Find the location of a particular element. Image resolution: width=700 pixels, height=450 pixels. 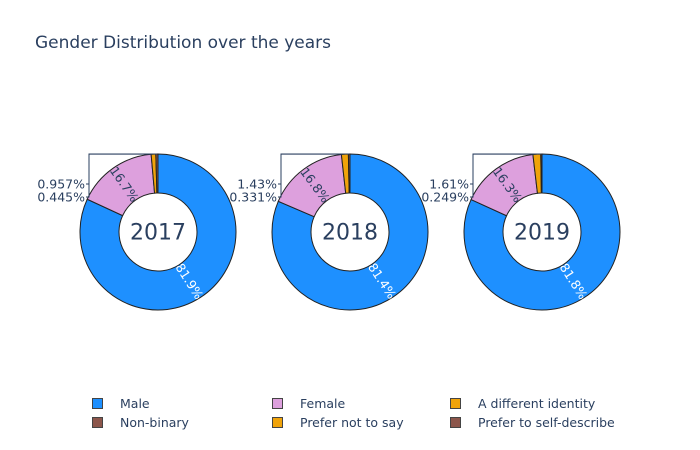

slice-label-non-binary: 0.445% is located at coordinates (61, 197).